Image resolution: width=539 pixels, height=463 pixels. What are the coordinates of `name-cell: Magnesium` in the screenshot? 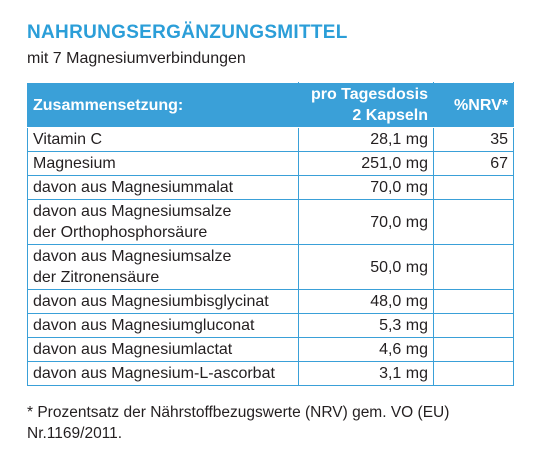 It's located at (163, 163).